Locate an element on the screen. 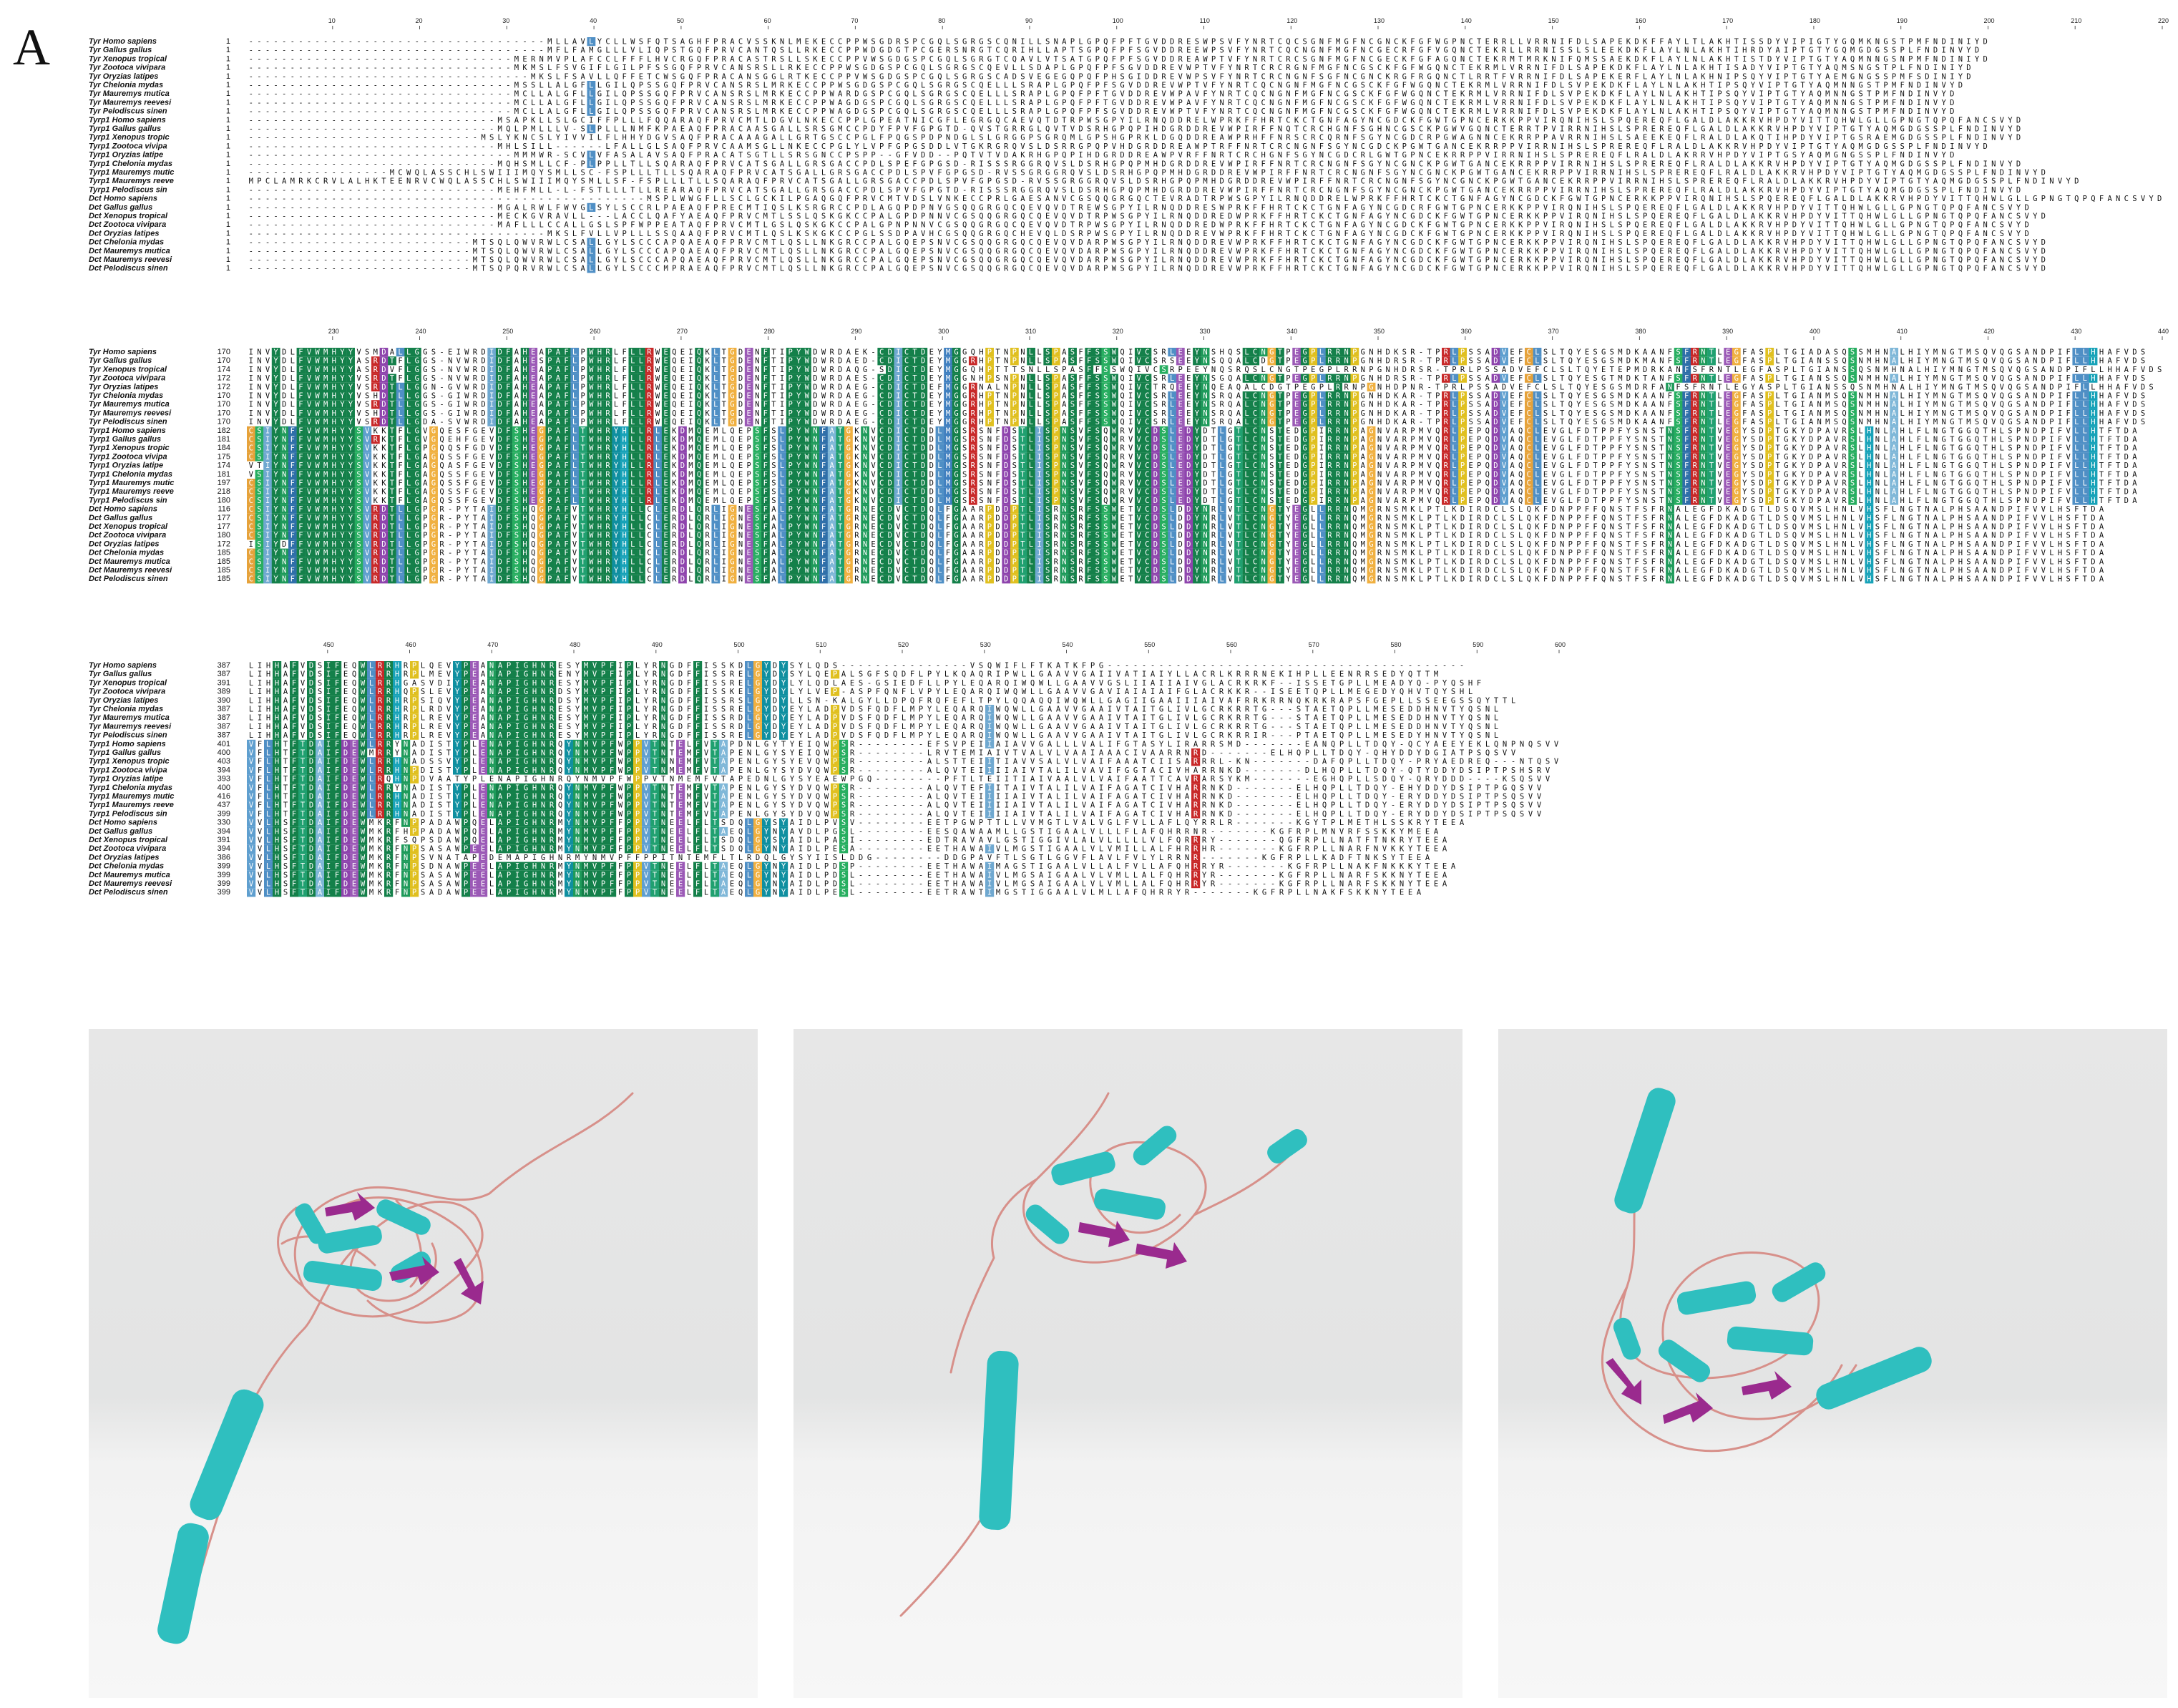 This screenshot has width=2178, height=1708. residue: C is located at coordinates (798, 111).